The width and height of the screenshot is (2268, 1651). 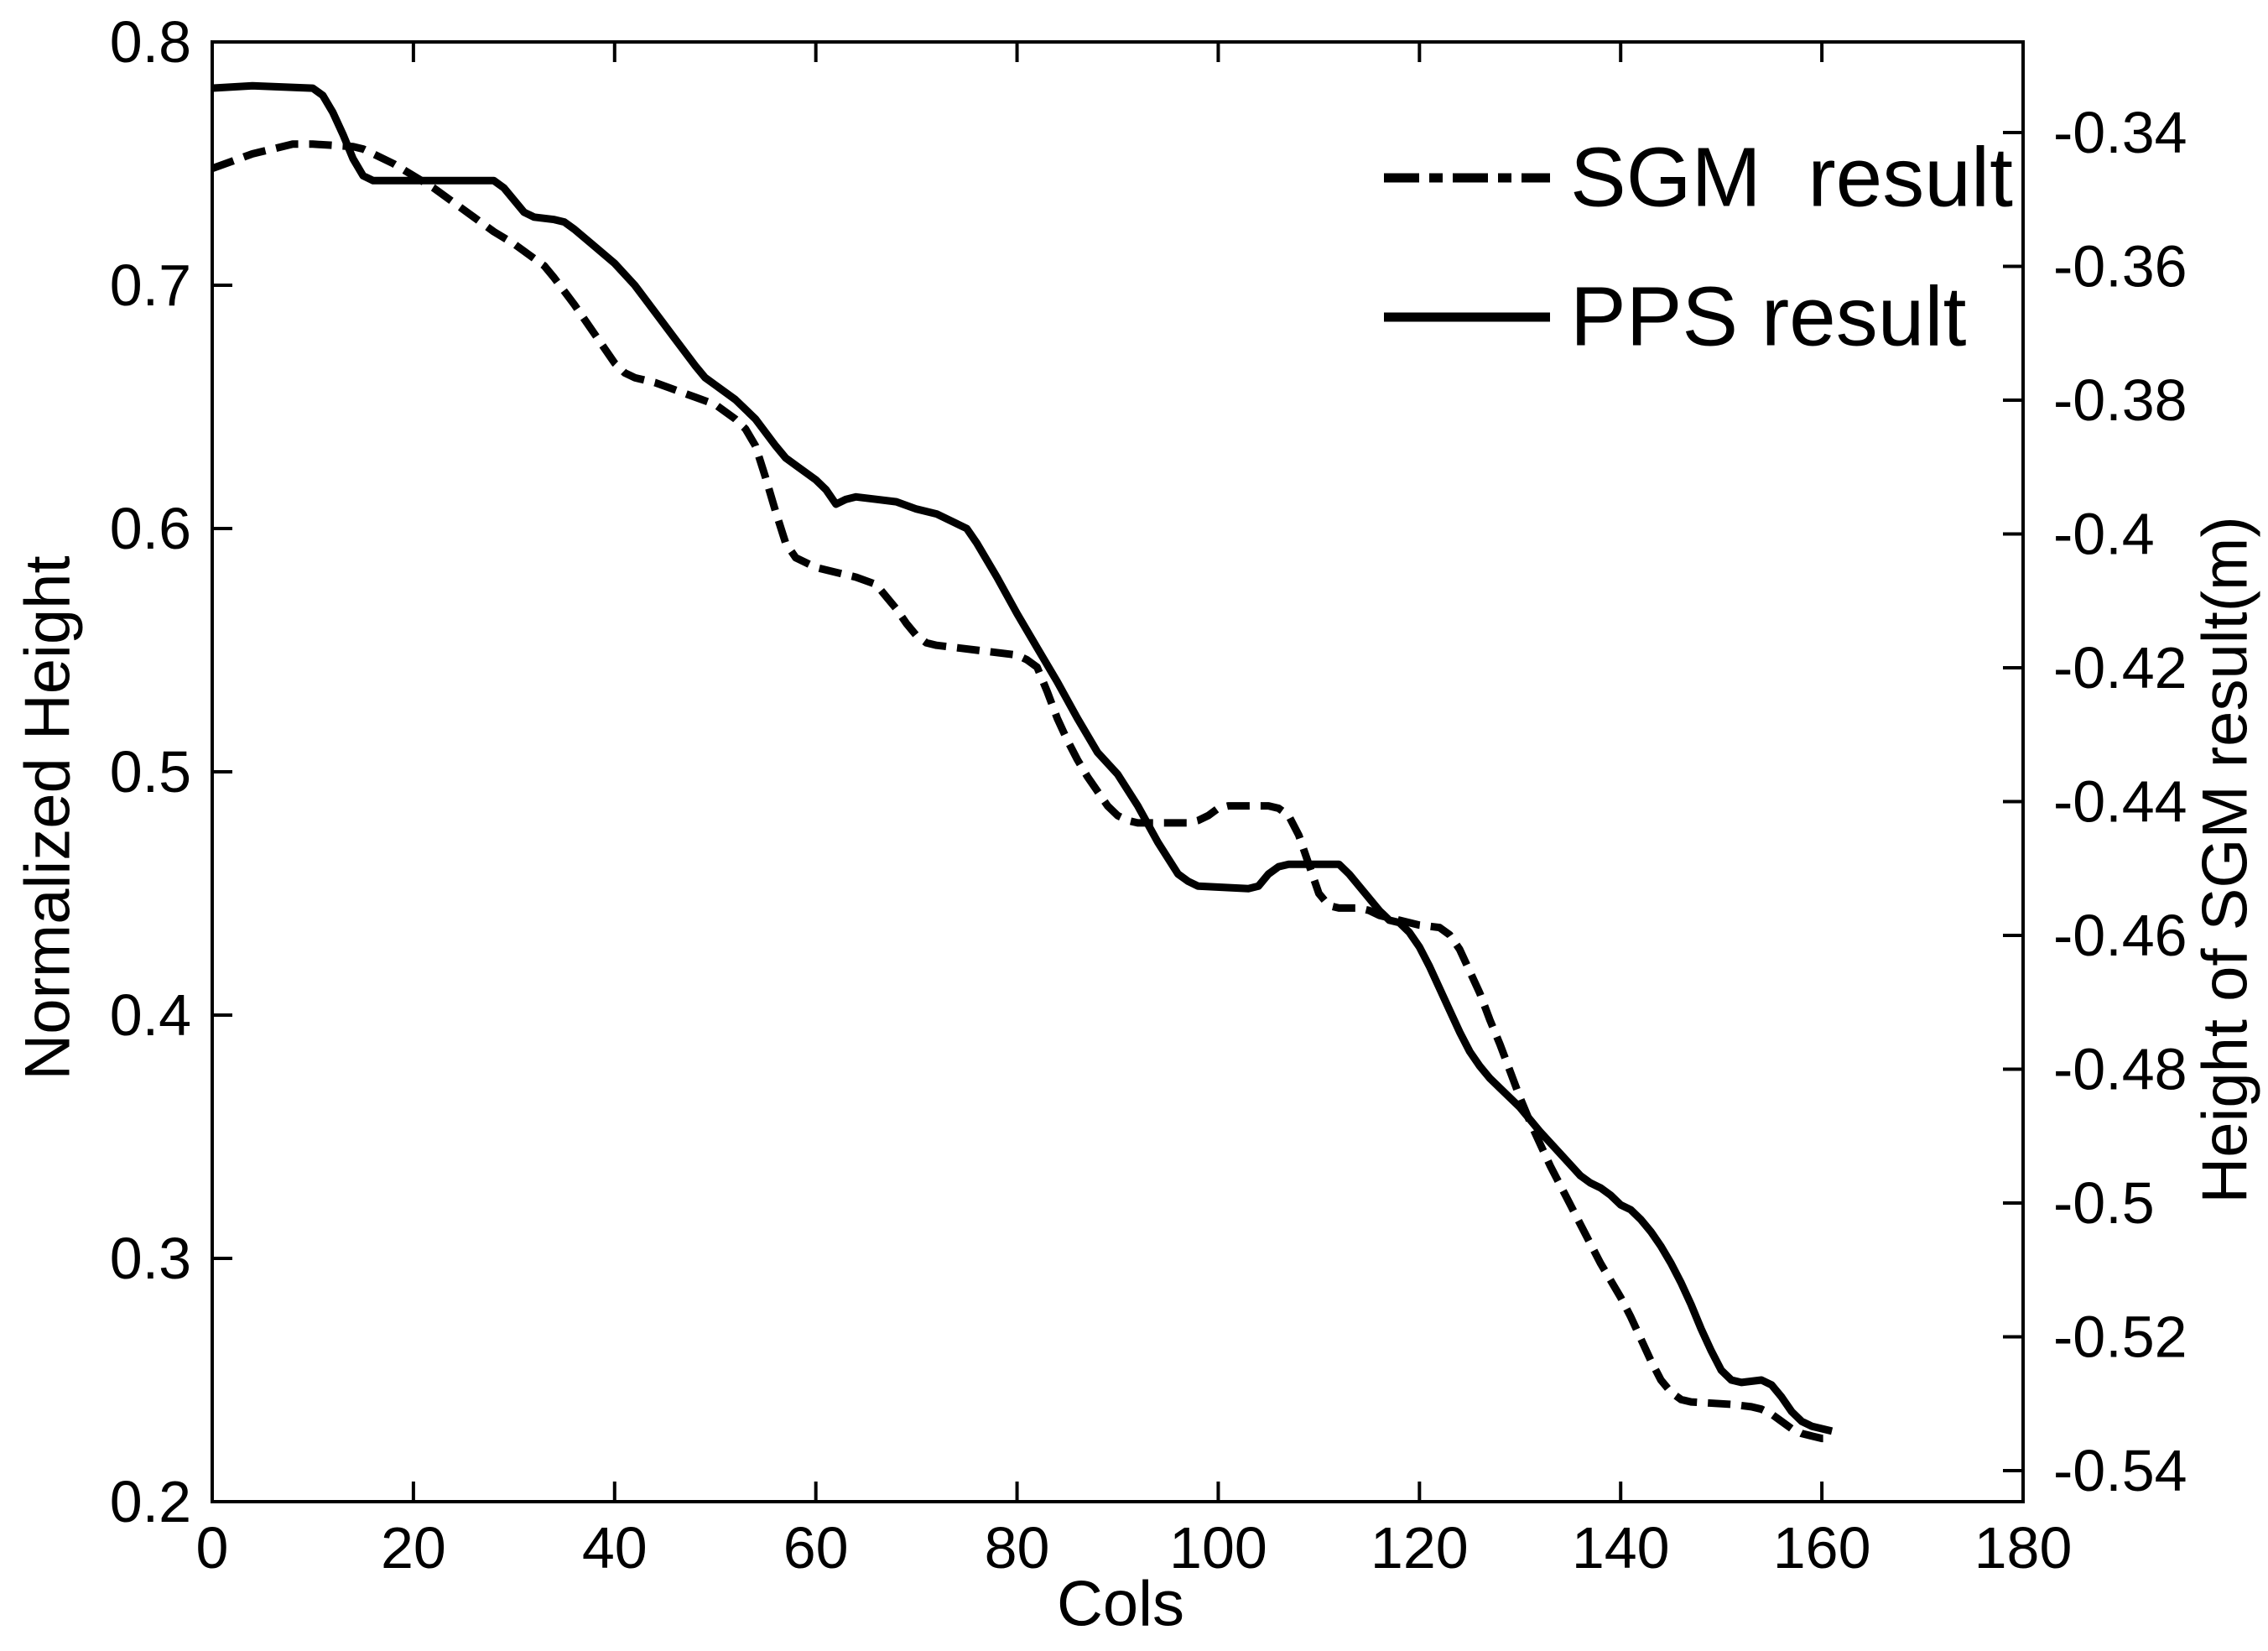 I want to click on y-left-tick-label: 0.5, so click(x=150, y=772).